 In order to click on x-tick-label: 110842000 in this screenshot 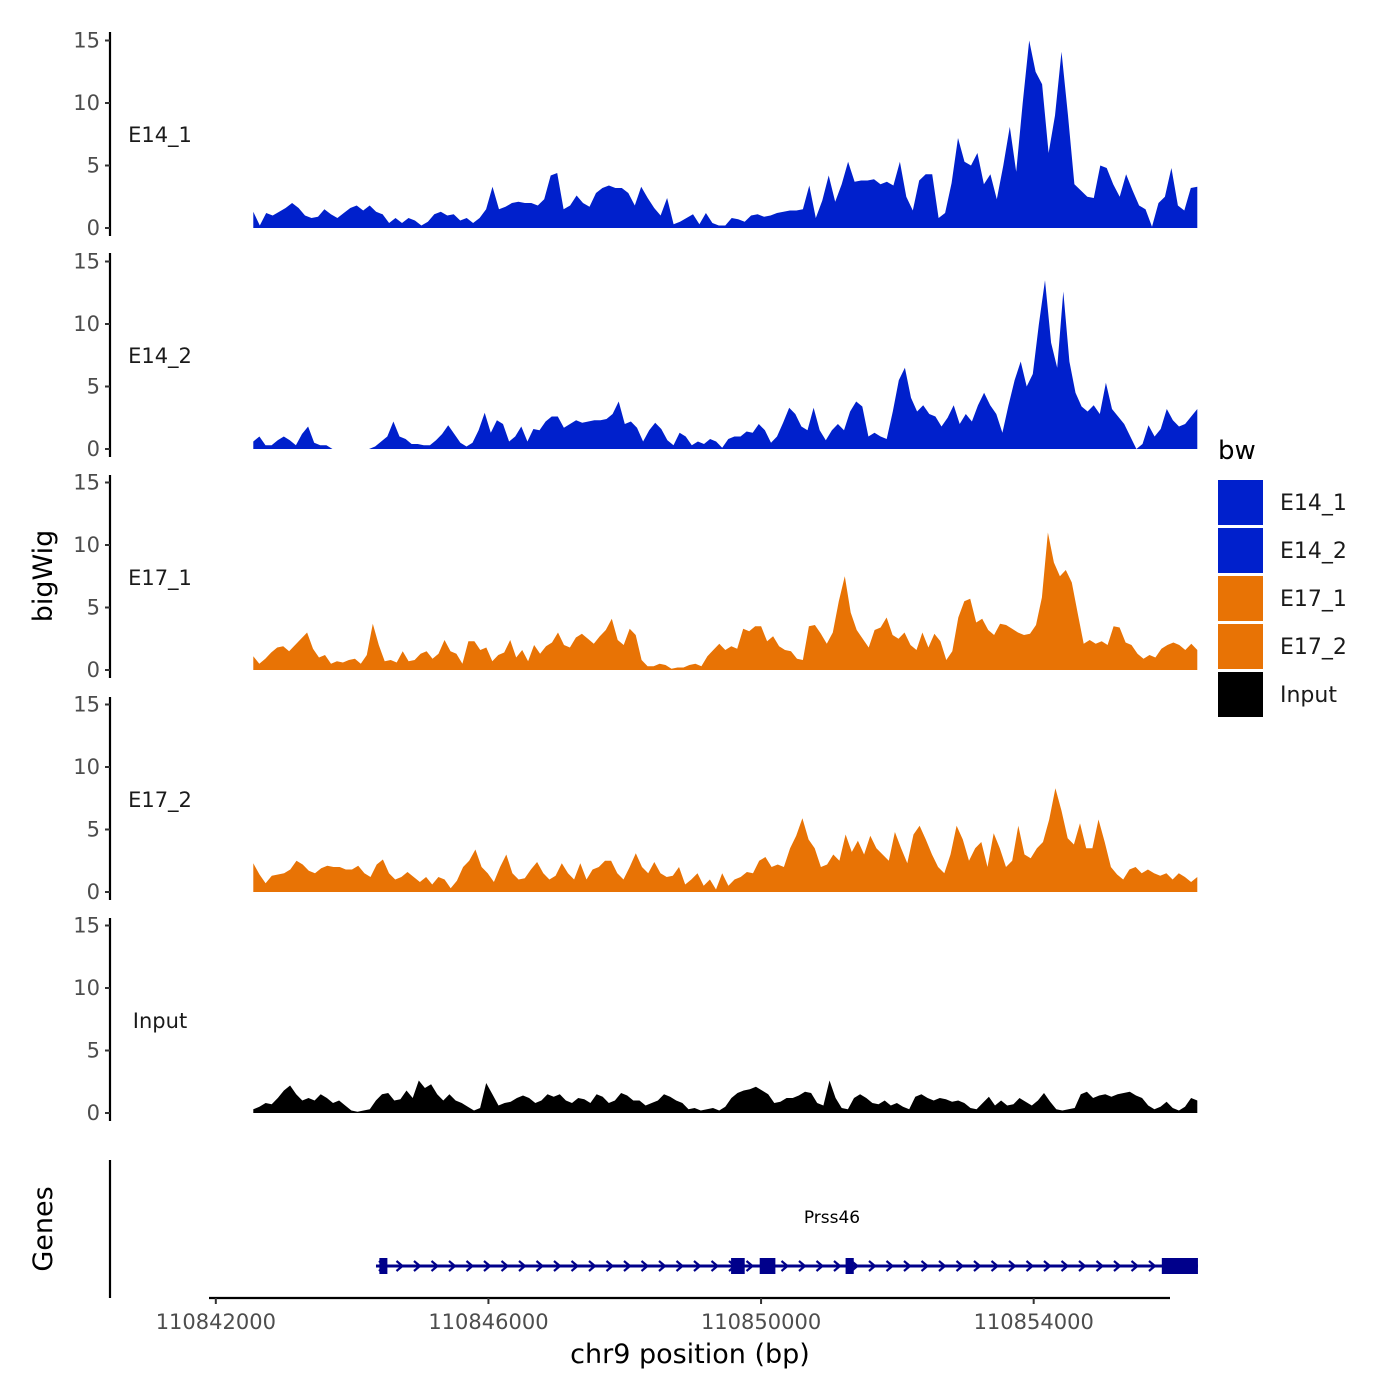, I will do `click(216, 1322)`.